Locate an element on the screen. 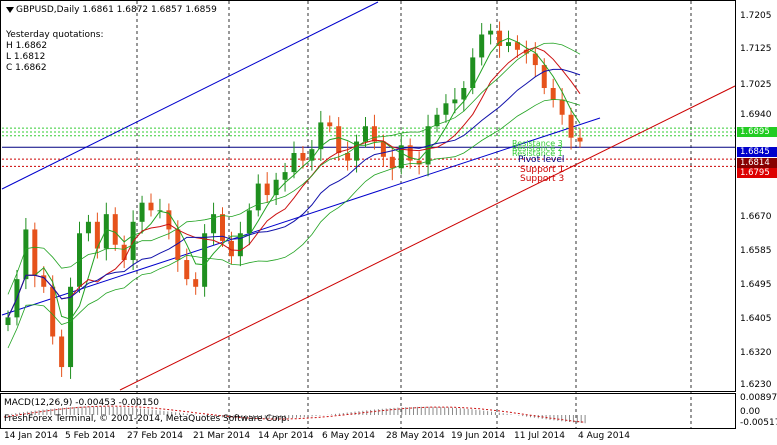  date-tick: 21 Mar 2014 is located at coordinates (222, 436).